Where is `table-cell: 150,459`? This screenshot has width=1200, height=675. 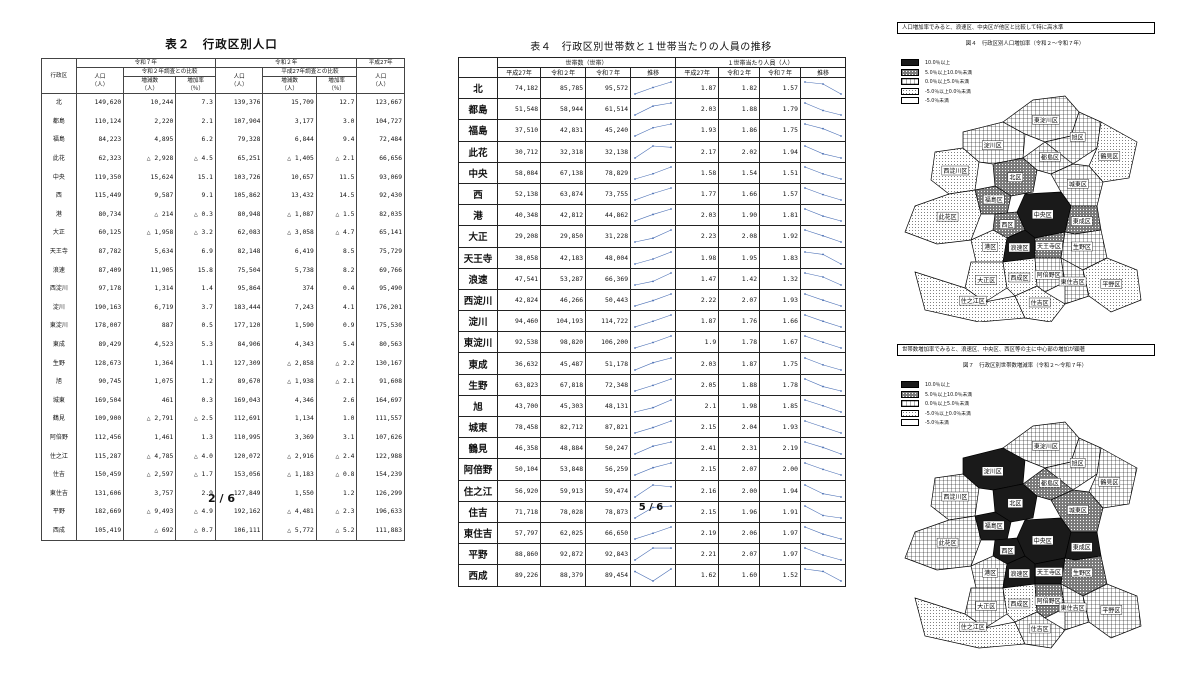
table-cell: 150,459 is located at coordinates (100, 475).